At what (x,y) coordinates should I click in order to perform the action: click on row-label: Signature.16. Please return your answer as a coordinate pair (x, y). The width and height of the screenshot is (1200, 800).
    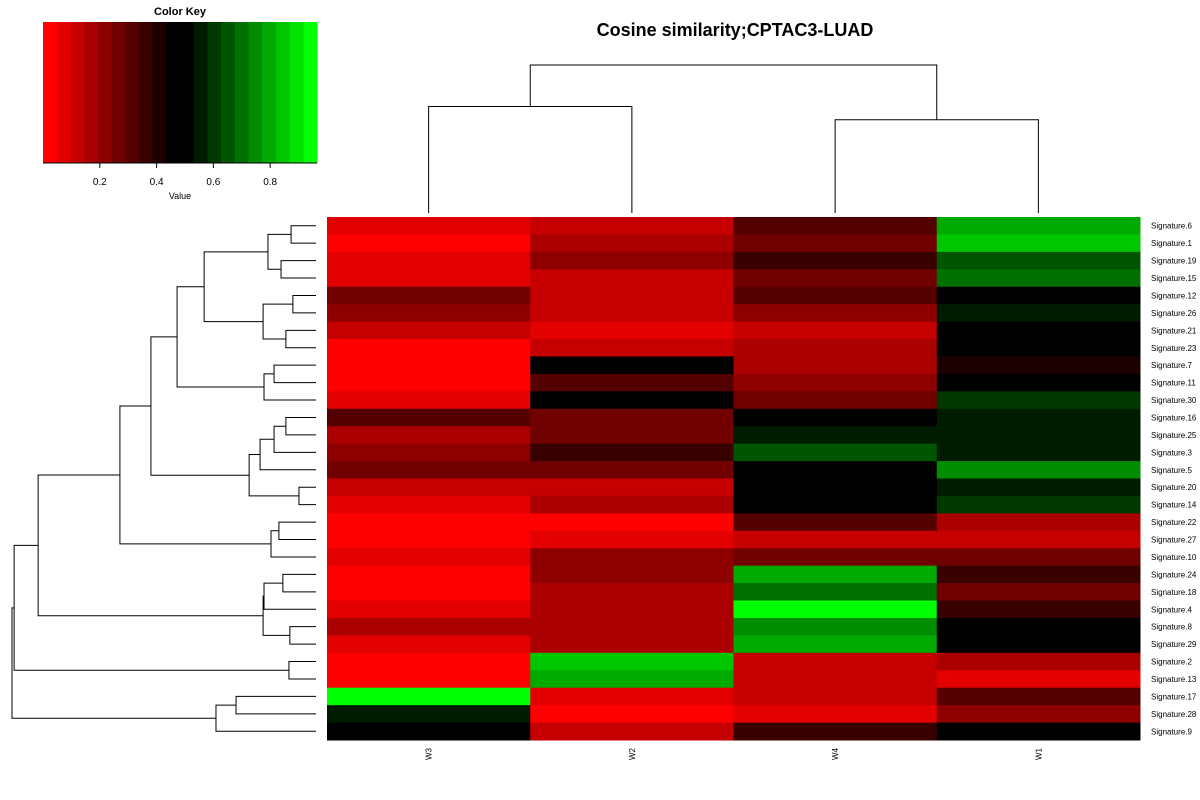
    Looking at the image, I should click on (1174, 417).